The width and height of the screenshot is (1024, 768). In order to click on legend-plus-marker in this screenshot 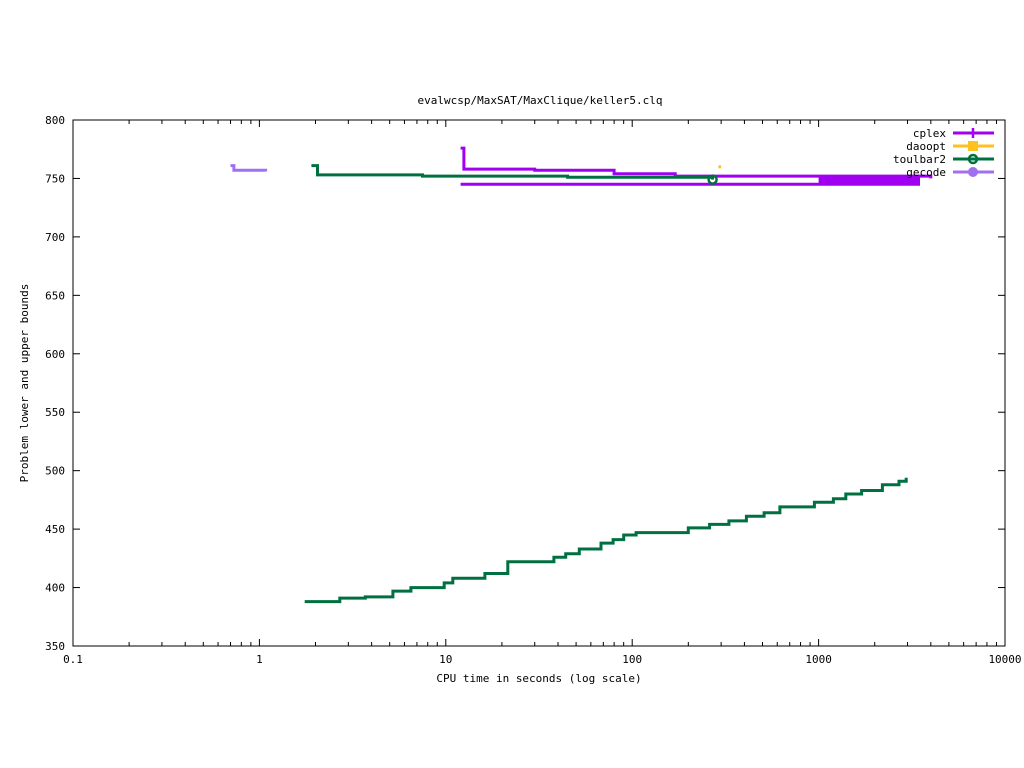, I will do `click(973, 133)`.